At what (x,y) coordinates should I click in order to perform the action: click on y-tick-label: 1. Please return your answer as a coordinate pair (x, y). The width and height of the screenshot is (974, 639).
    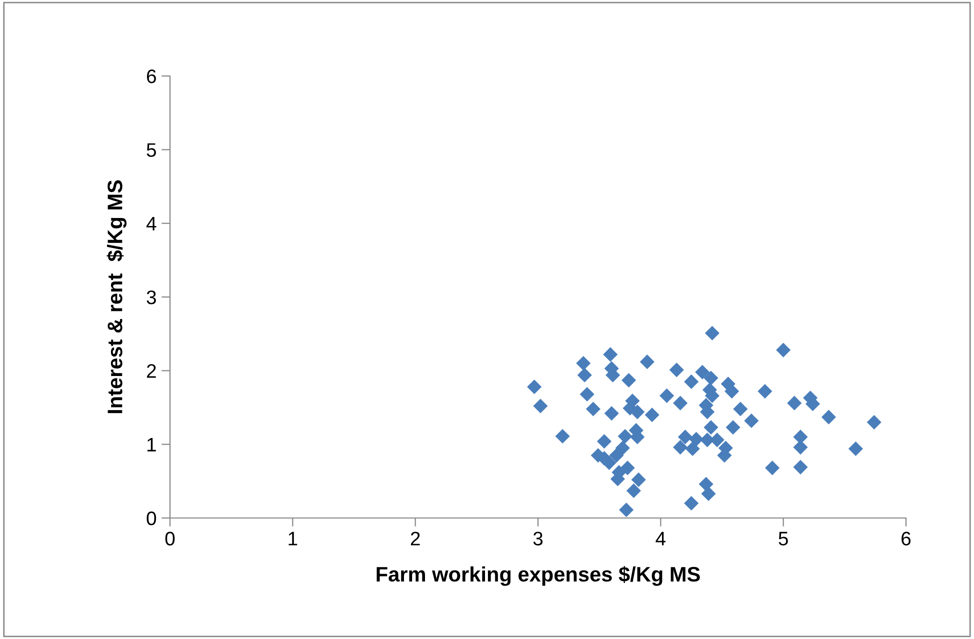
    Looking at the image, I should click on (151, 445).